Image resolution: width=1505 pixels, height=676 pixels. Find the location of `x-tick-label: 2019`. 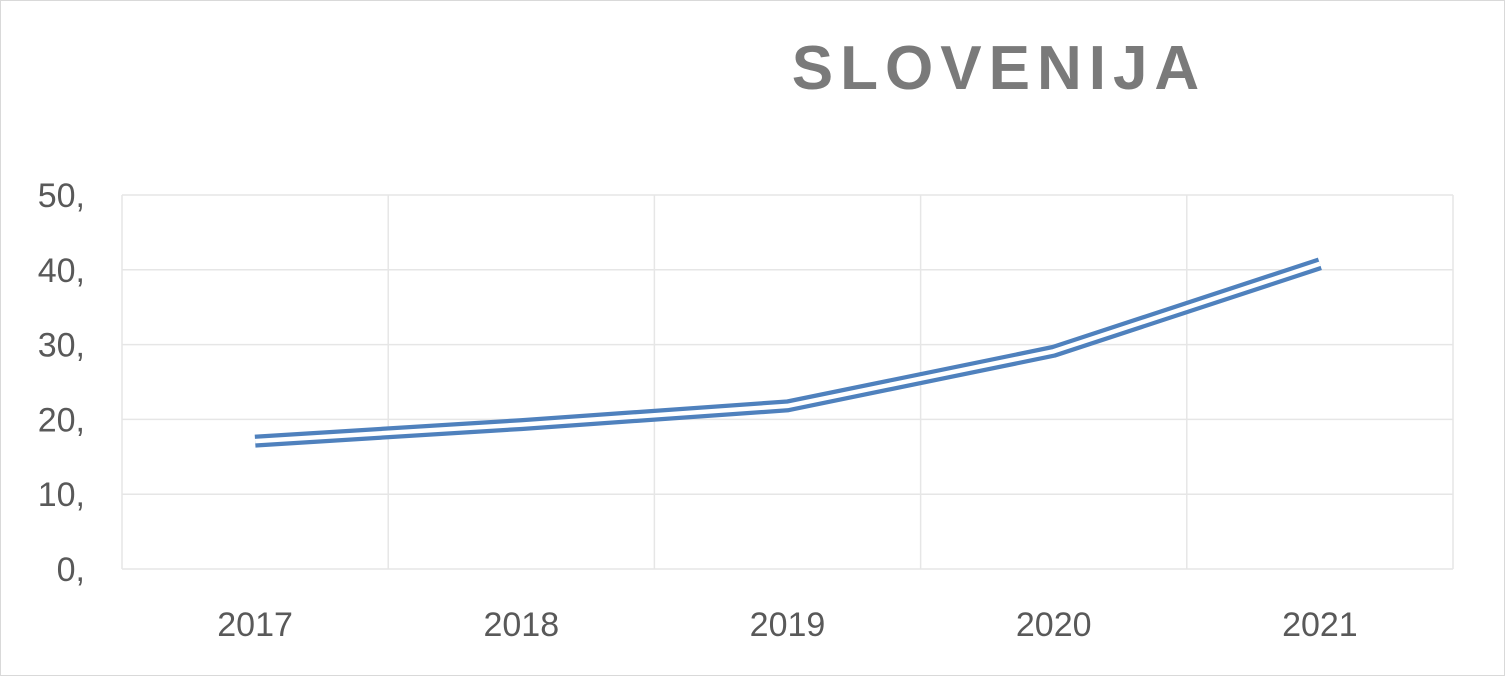

x-tick-label: 2019 is located at coordinates (788, 625).